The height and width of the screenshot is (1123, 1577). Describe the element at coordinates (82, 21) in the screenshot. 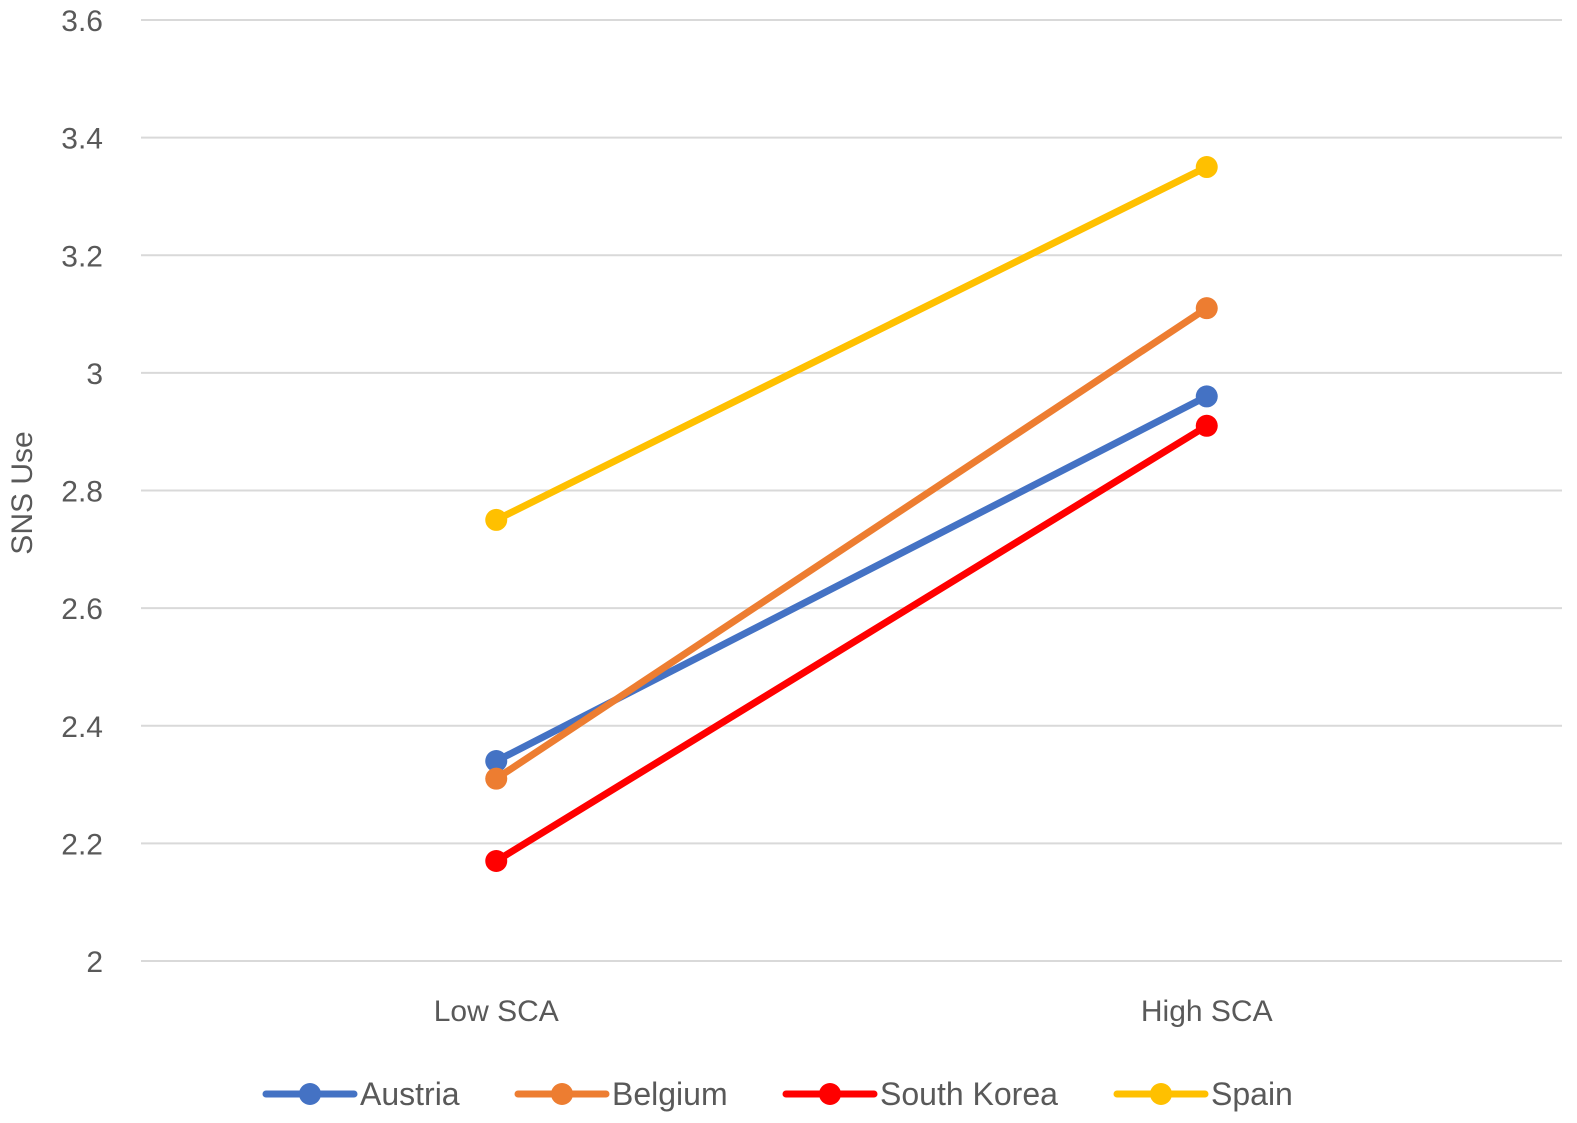

I see `y-tick-label: 3.6` at that location.